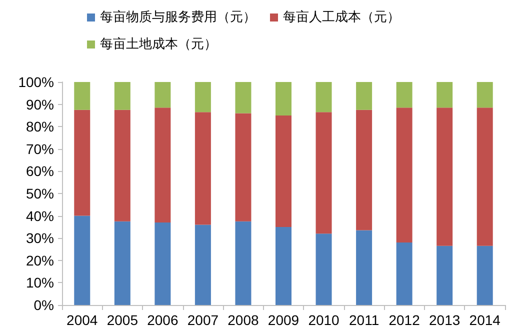 The image size is (525, 335). What do you see at coordinates (404, 320) in the screenshot?
I see `x-tick-label: 2012` at bounding box center [404, 320].